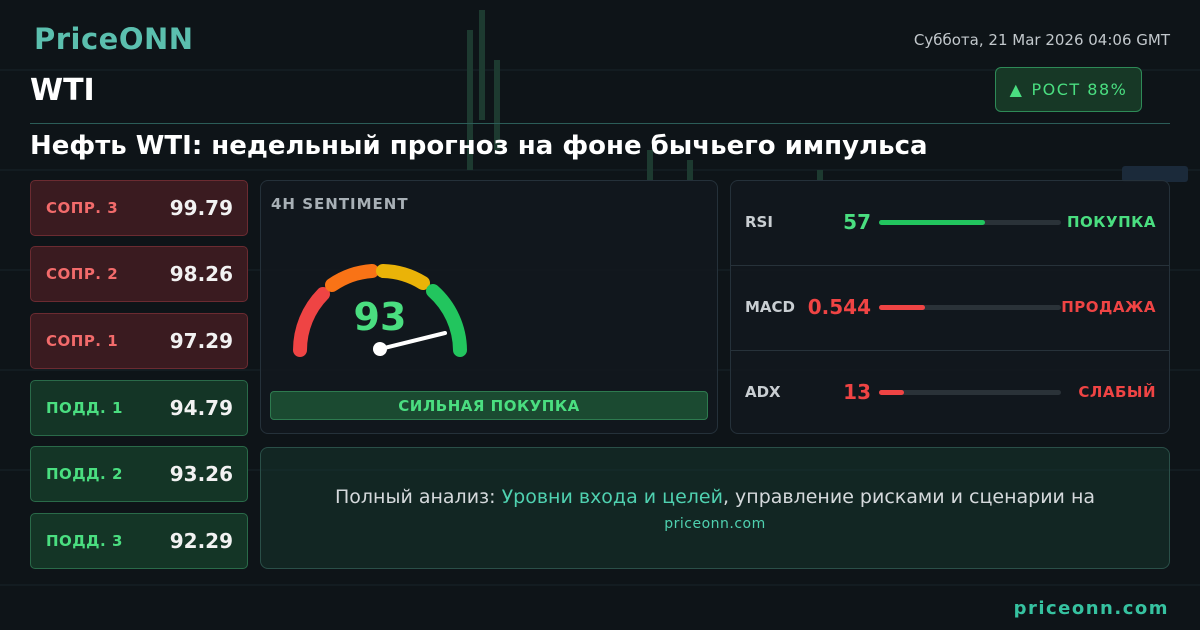 The image size is (1200, 630). What do you see at coordinates (82, 341) in the screenshot?
I see `level-label: СОПР. 1` at bounding box center [82, 341].